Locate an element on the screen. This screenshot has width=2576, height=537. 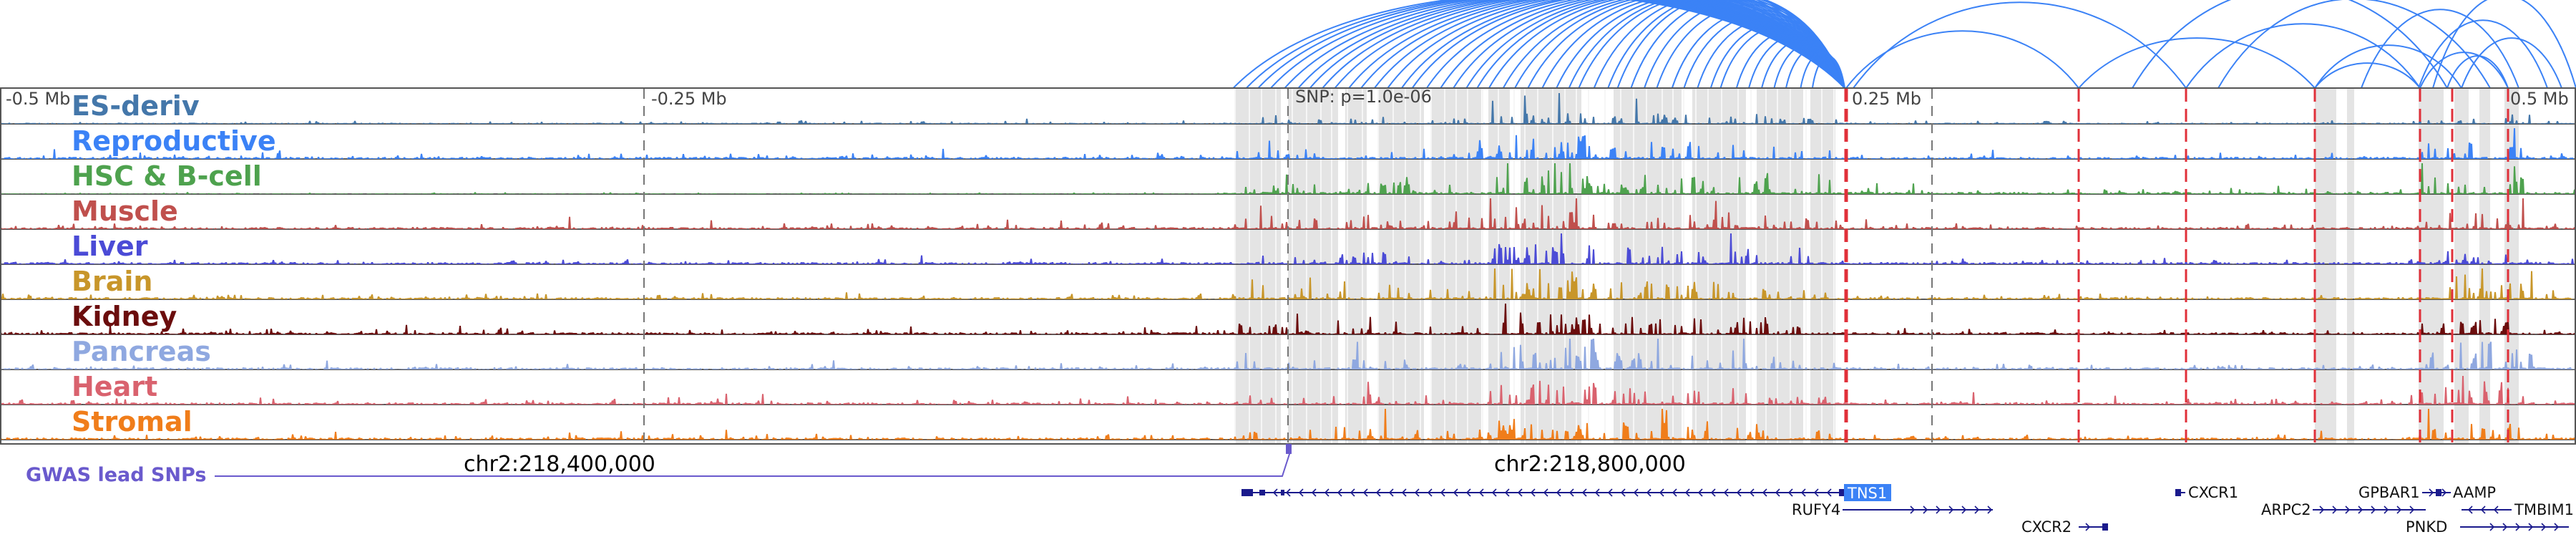
track-label-1: Reproductive is located at coordinates (174, 141).